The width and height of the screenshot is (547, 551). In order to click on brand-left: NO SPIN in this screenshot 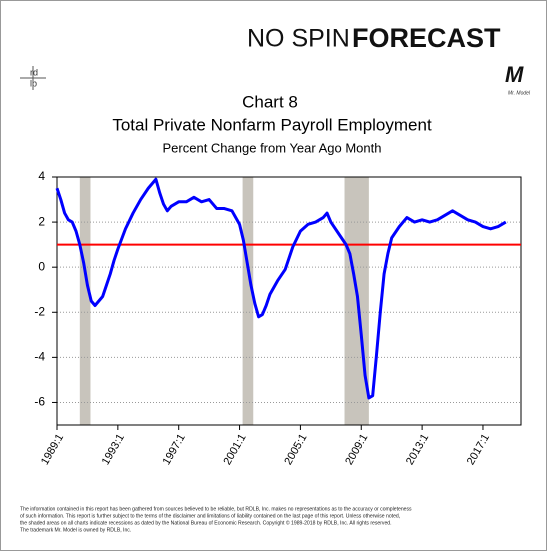, I will do `click(298, 39)`.